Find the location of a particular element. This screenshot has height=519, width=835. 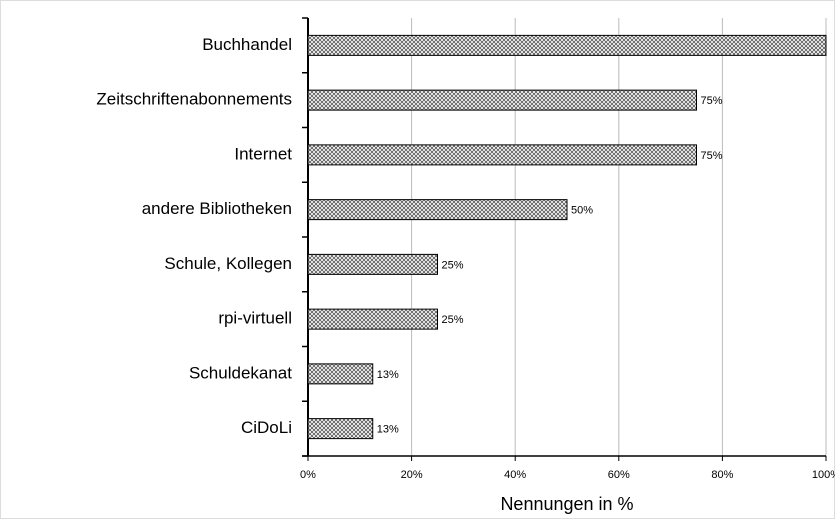

y-tick-label: Buchhandel is located at coordinates (247, 44).